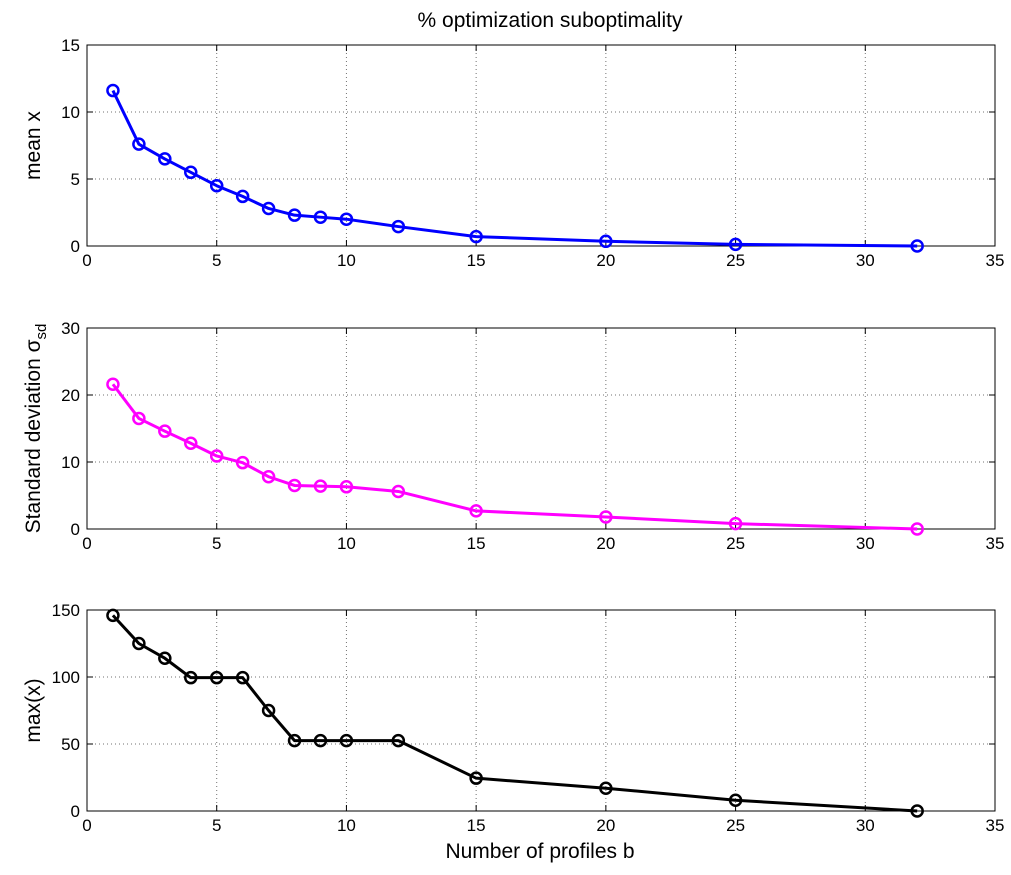  Describe the element at coordinates (33, 710) in the screenshot. I see `y-axis-label: max(x)` at that location.